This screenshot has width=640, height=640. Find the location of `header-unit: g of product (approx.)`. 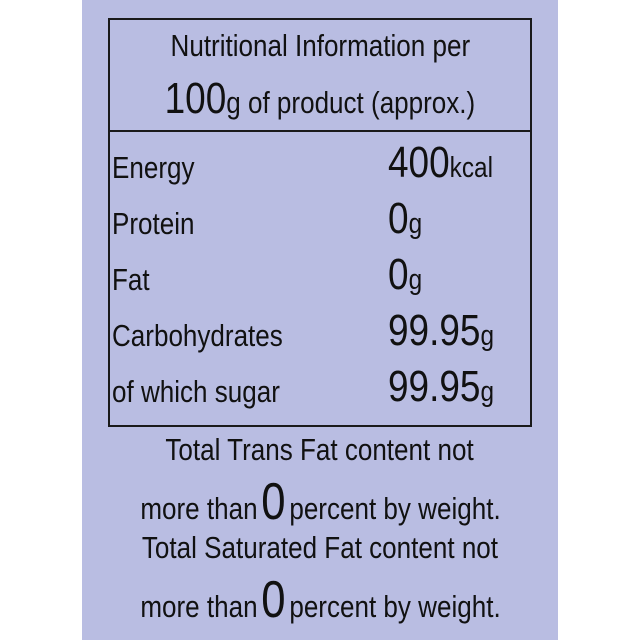

header-unit: g of product (approx.) is located at coordinates (351, 102).